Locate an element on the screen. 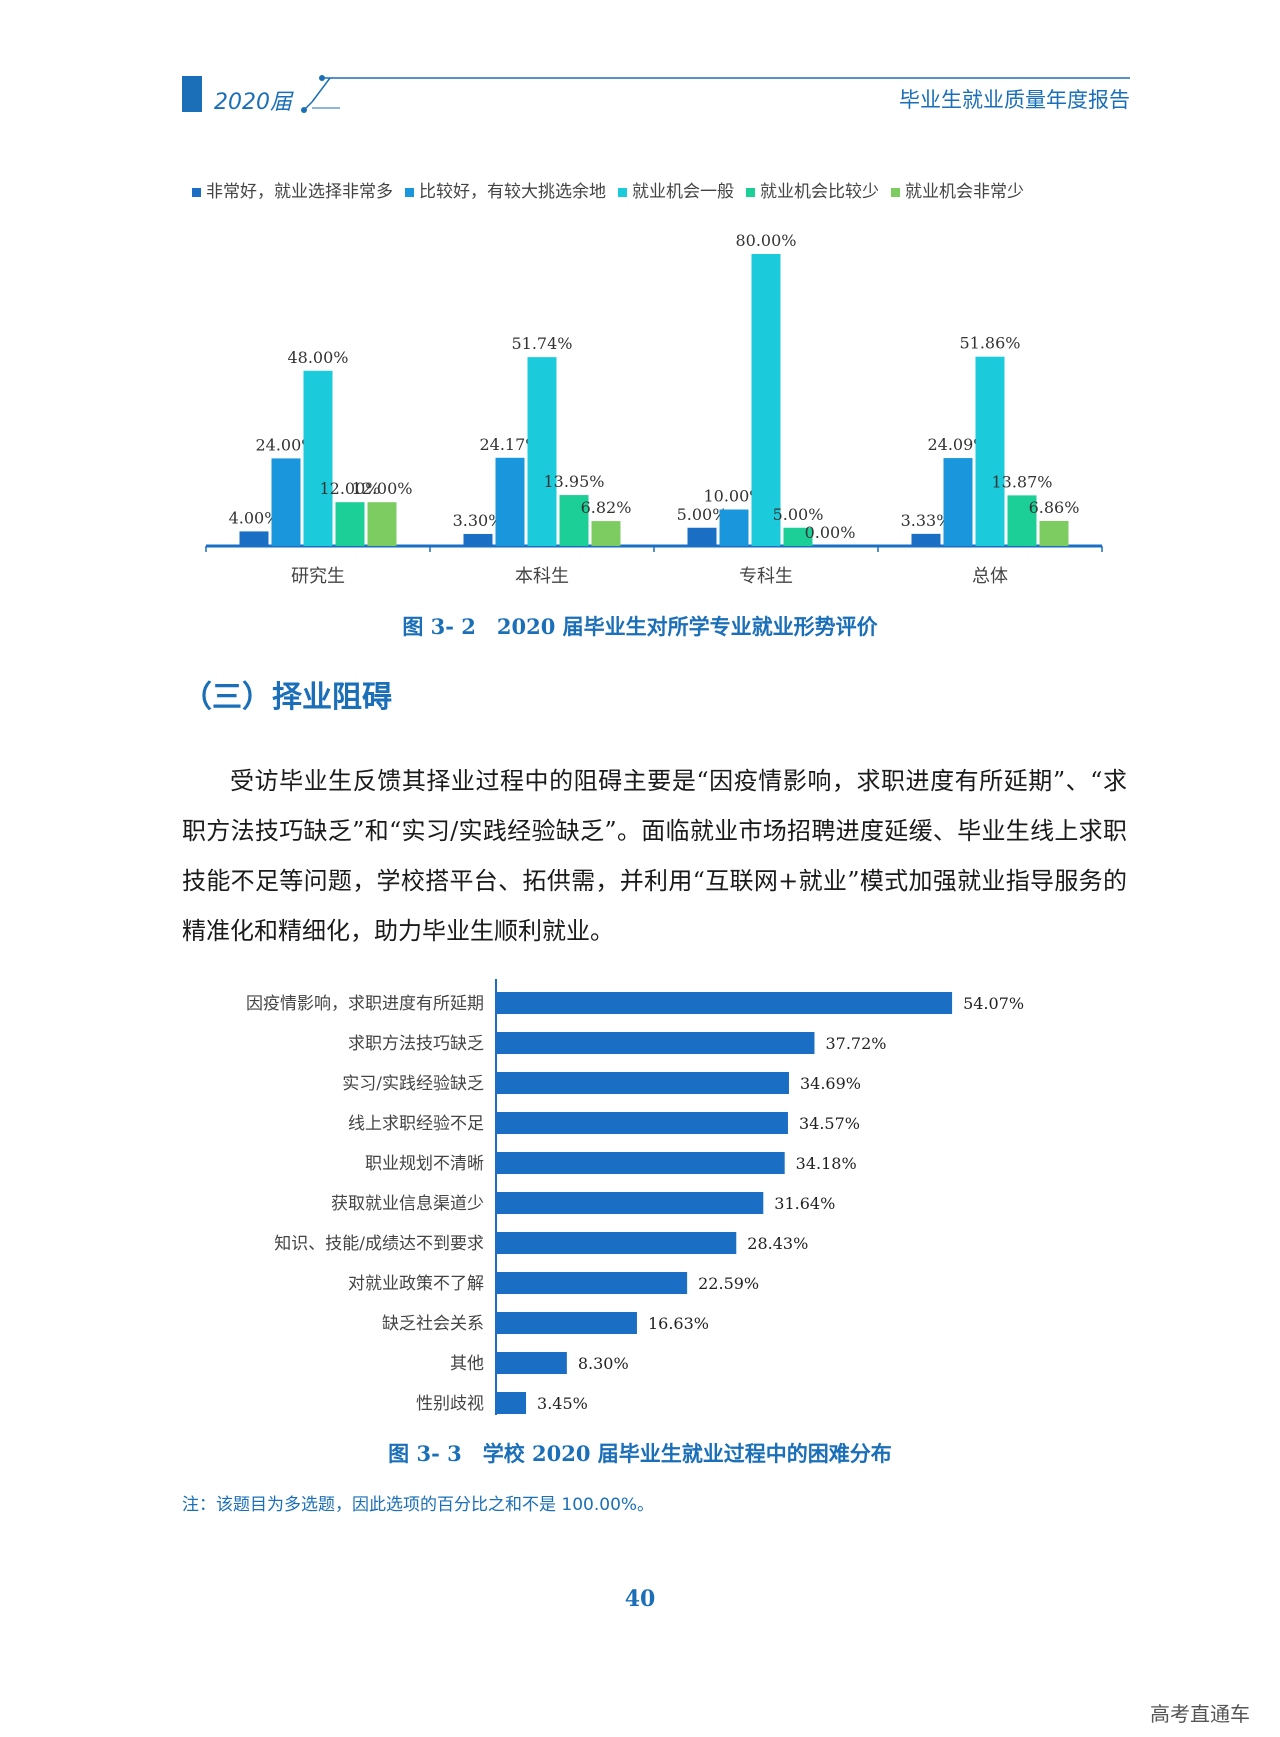 This screenshot has height=1737, width=1280. data-label: 16.63% is located at coordinates (678, 1323).